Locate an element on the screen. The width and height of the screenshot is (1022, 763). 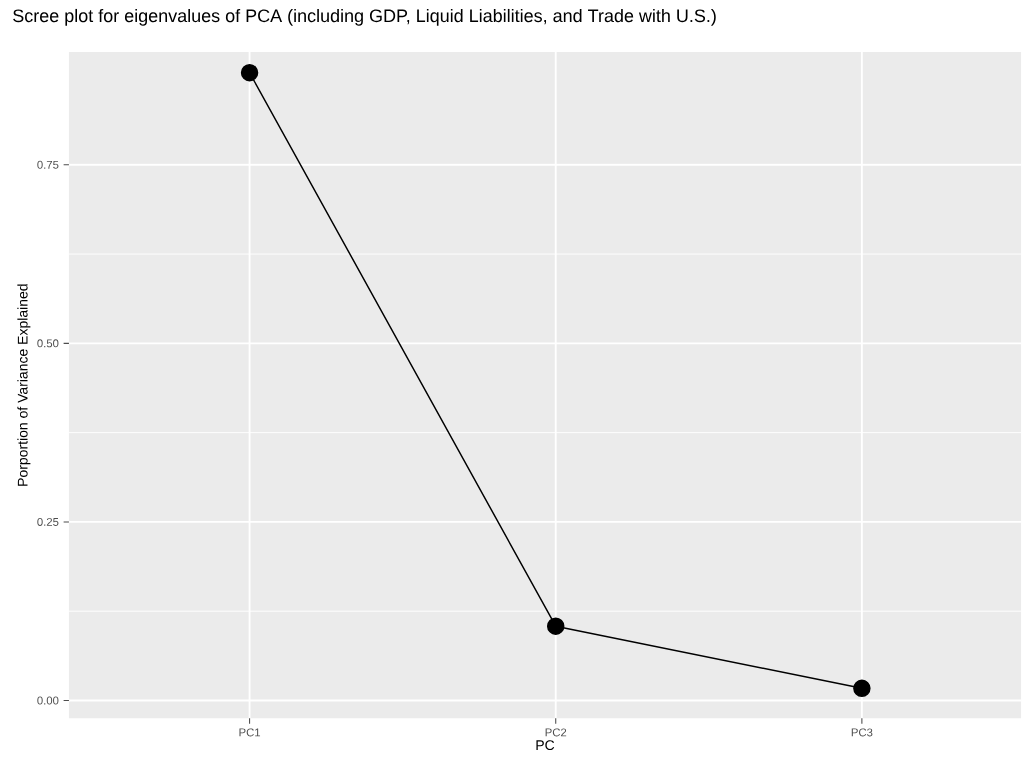
x-tick-label: PC2 is located at coordinates (556, 732).